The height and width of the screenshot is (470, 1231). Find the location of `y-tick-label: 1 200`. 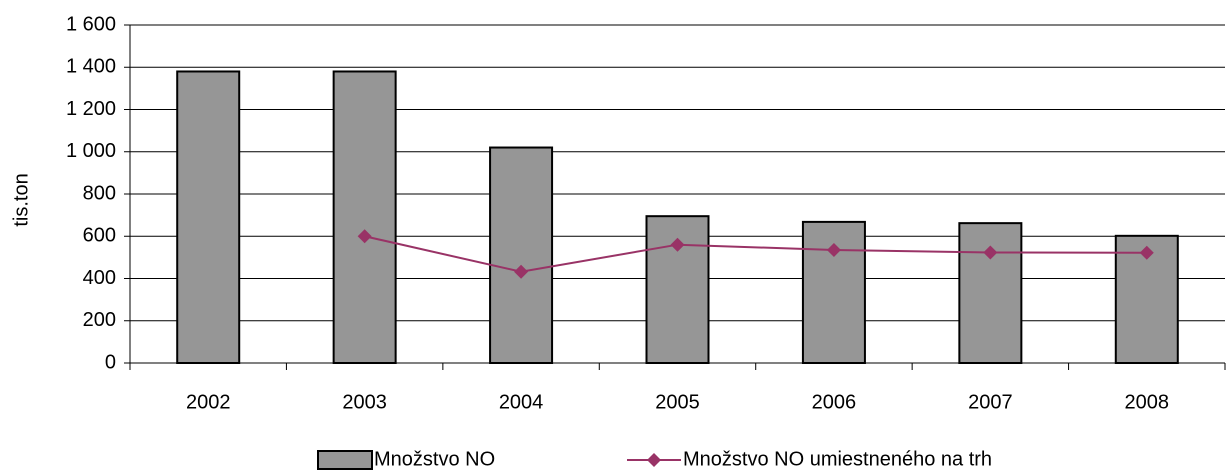

y-tick-label: 1 200 is located at coordinates (91, 109).